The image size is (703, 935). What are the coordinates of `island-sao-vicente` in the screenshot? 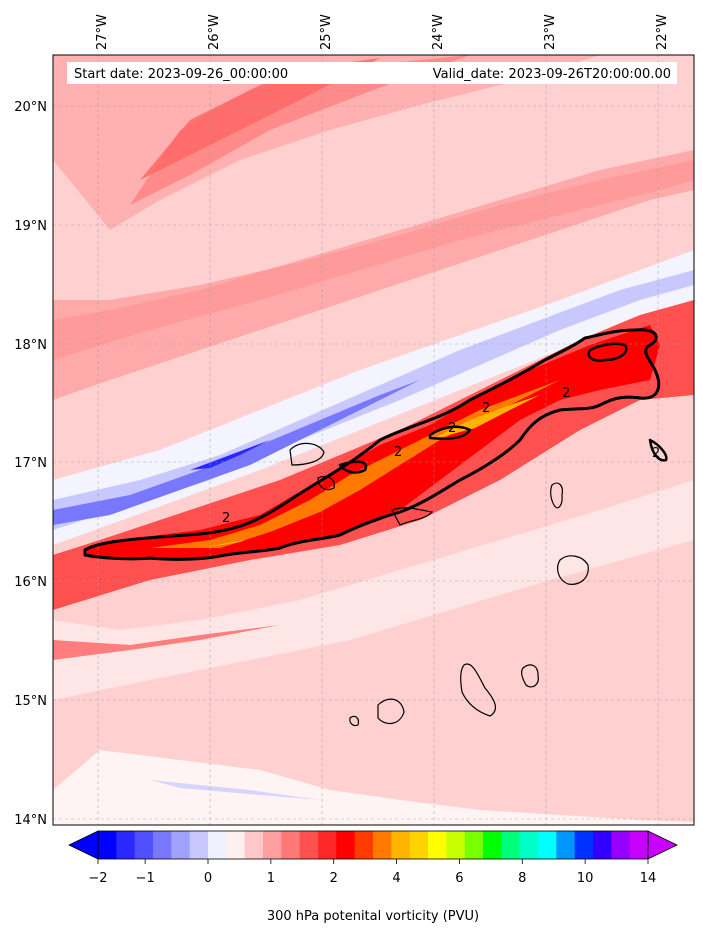 It's located at (326, 483).